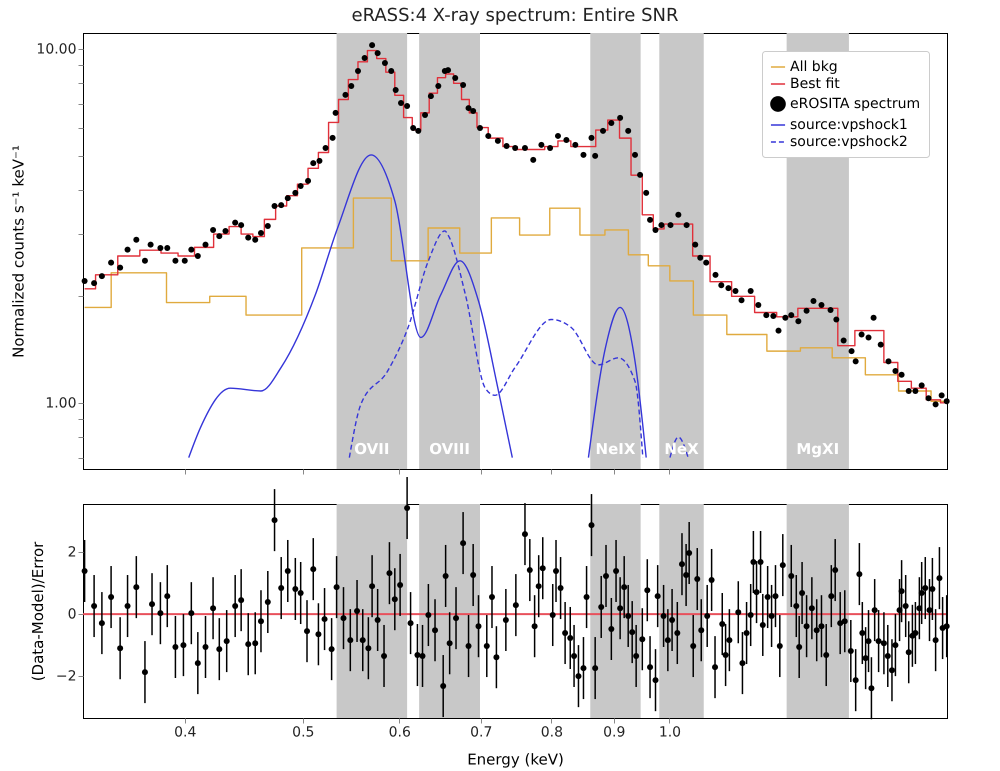  What do you see at coordinates (552, 732) in the screenshot?
I see `x-tick-label: 0.8` at bounding box center [552, 732].